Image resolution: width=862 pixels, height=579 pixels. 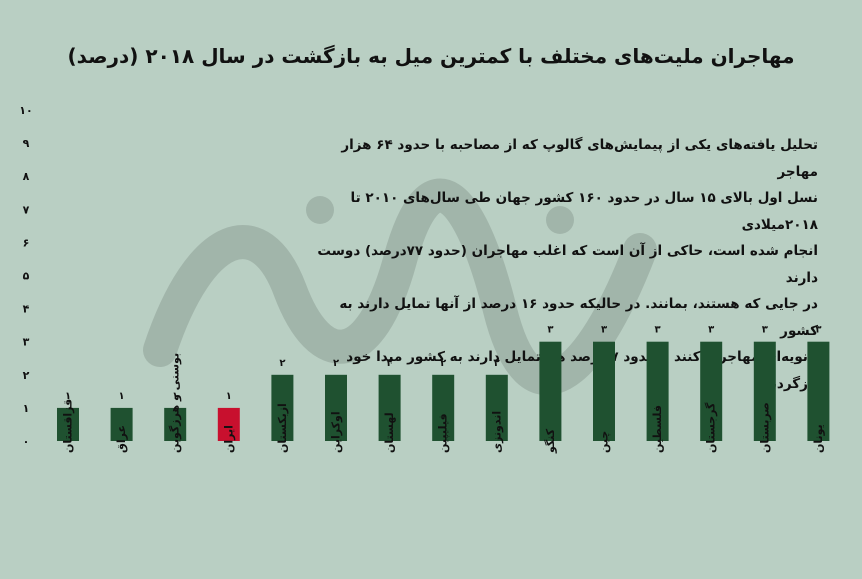 I want to click on x-tick-label: اندونزی, so click(x=496, y=432).